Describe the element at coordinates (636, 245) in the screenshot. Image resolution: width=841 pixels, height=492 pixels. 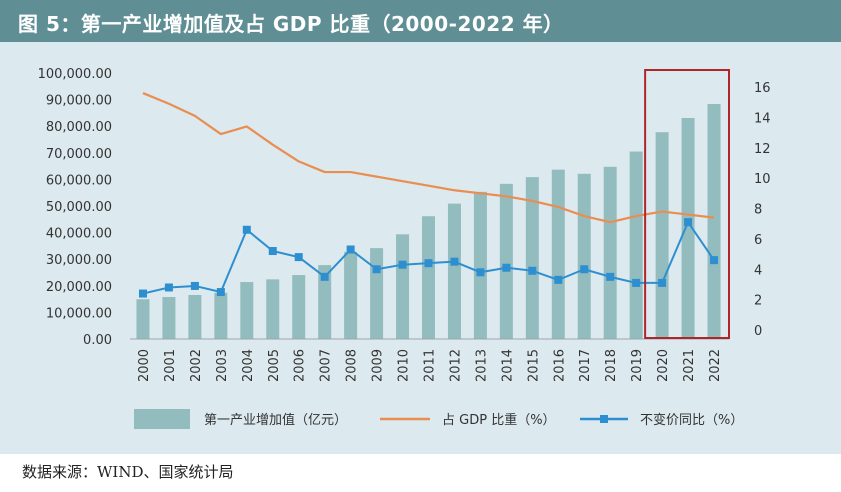
I see `bar-2019` at that location.